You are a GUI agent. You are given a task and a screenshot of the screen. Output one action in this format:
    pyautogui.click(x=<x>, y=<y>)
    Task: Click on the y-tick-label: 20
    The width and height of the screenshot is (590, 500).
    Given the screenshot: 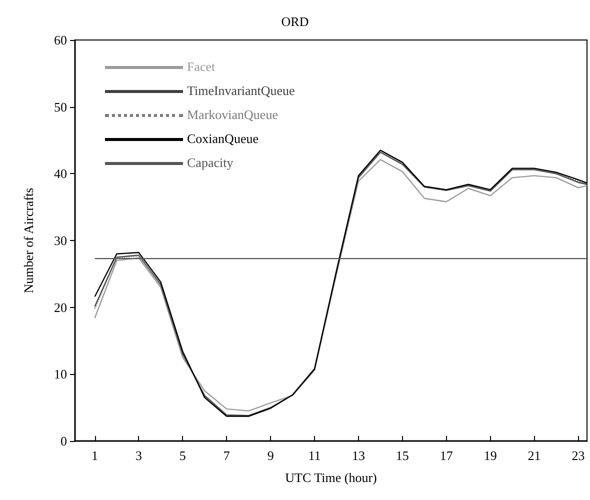 What is the action you would take?
    pyautogui.click(x=60, y=307)
    